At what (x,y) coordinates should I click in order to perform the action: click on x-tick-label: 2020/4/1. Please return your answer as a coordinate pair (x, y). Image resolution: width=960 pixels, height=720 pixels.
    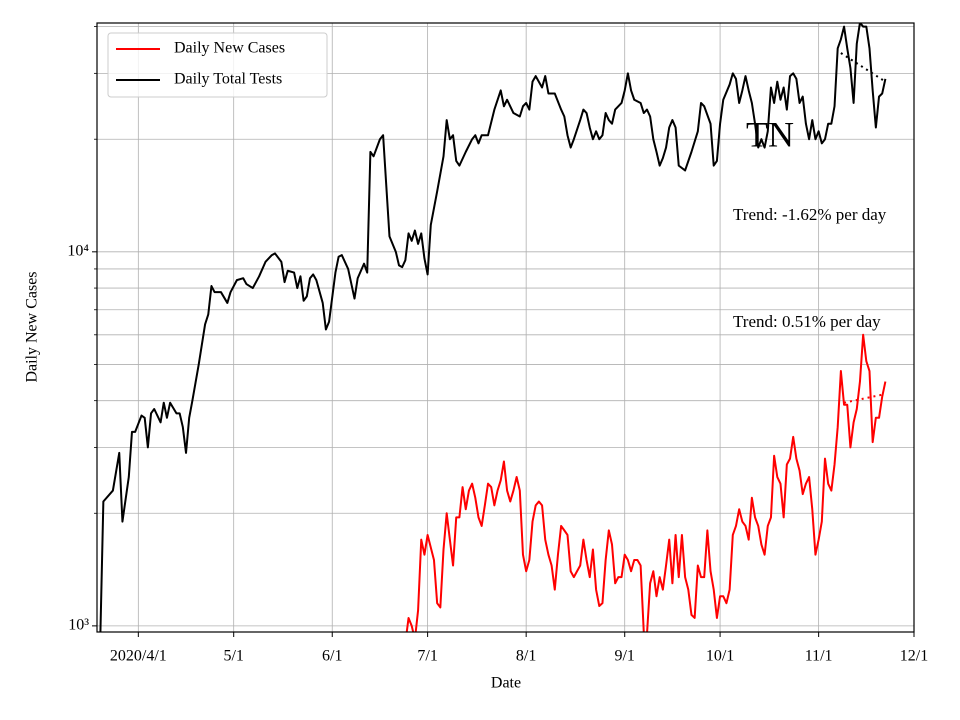
    Looking at the image, I should click on (138, 656).